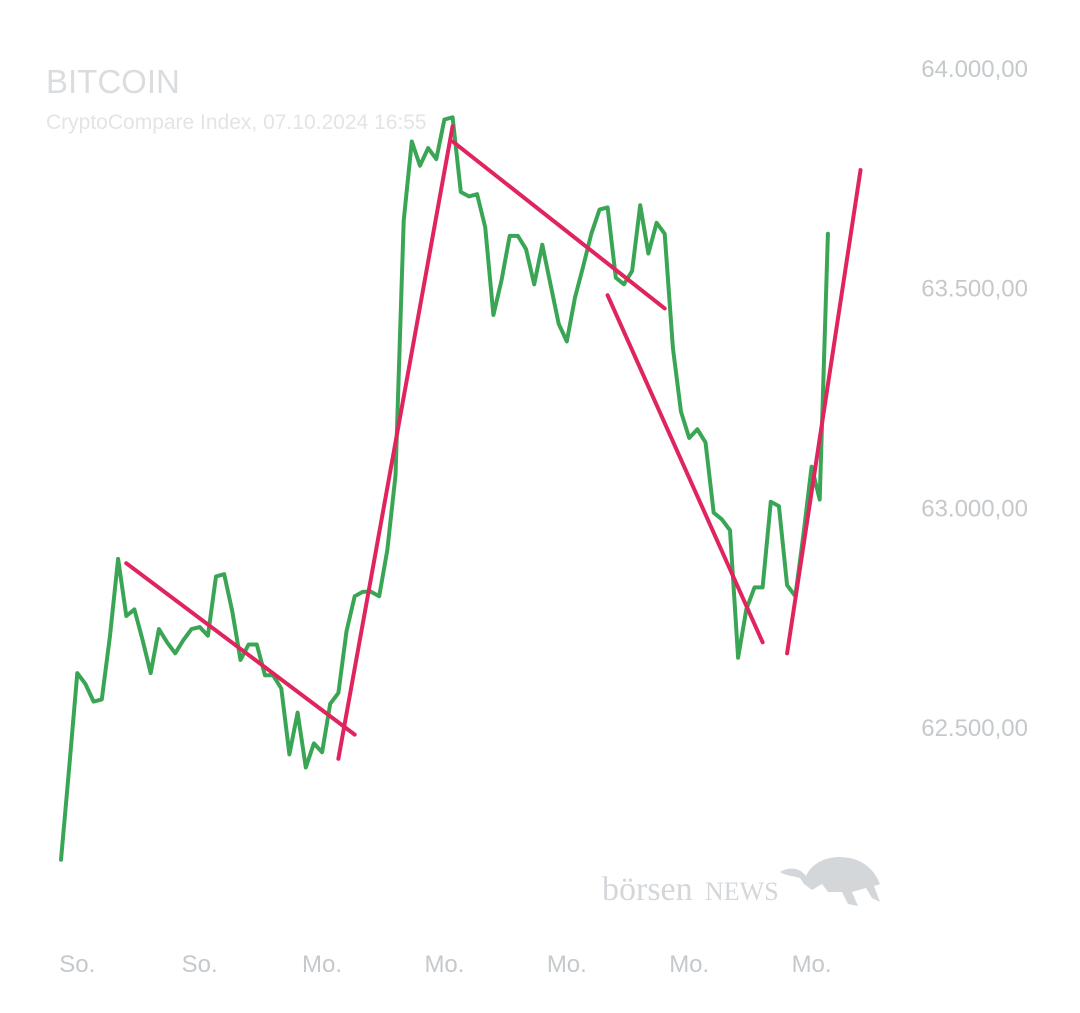 The height and width of the screenshot is (1013, 1080). I want to click on watermark: börsen NEWS, so click(741, 882).